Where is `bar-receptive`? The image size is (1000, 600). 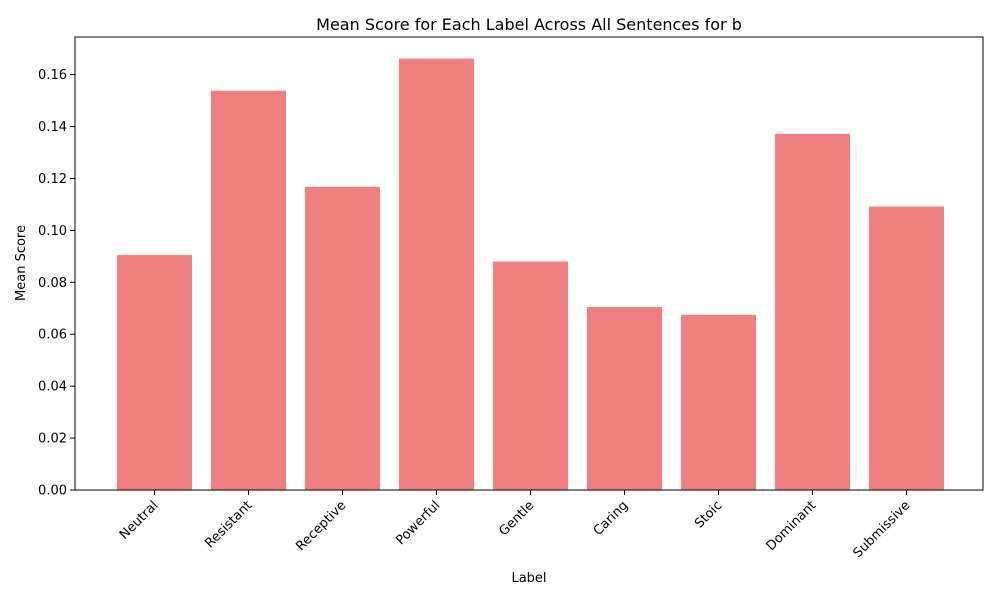 bar-receptive is located at coordinates (342, 338).